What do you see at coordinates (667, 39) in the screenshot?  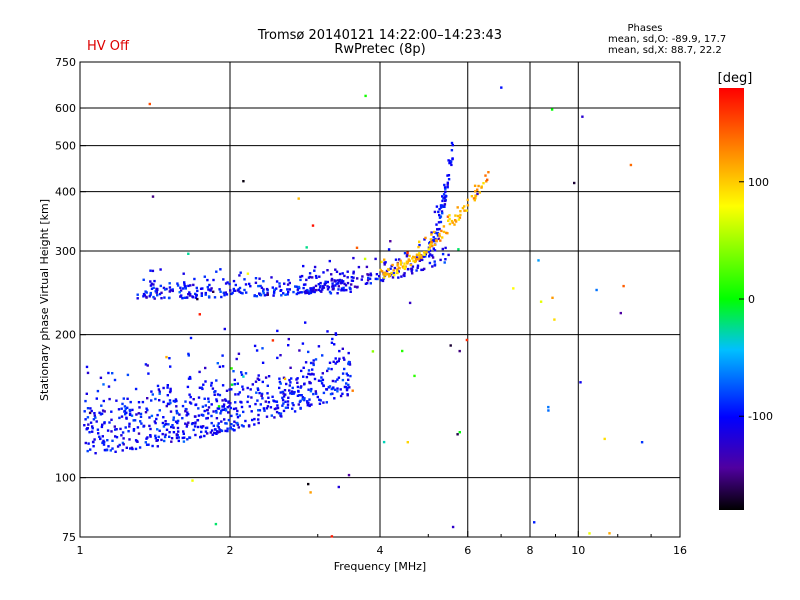 I see `stats-o-mode: mean, sd,O: -89.9, 17.7` at bounding box center [667, 39].